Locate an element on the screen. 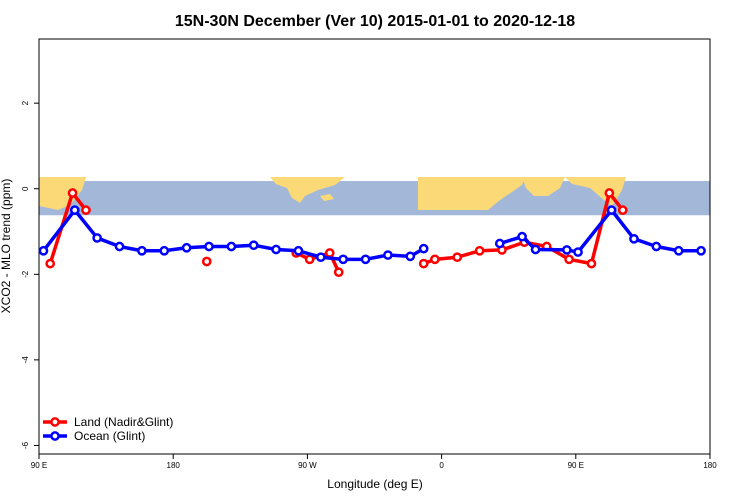 The image size is (750, 500). series-line is located at coordinates (600, 231).